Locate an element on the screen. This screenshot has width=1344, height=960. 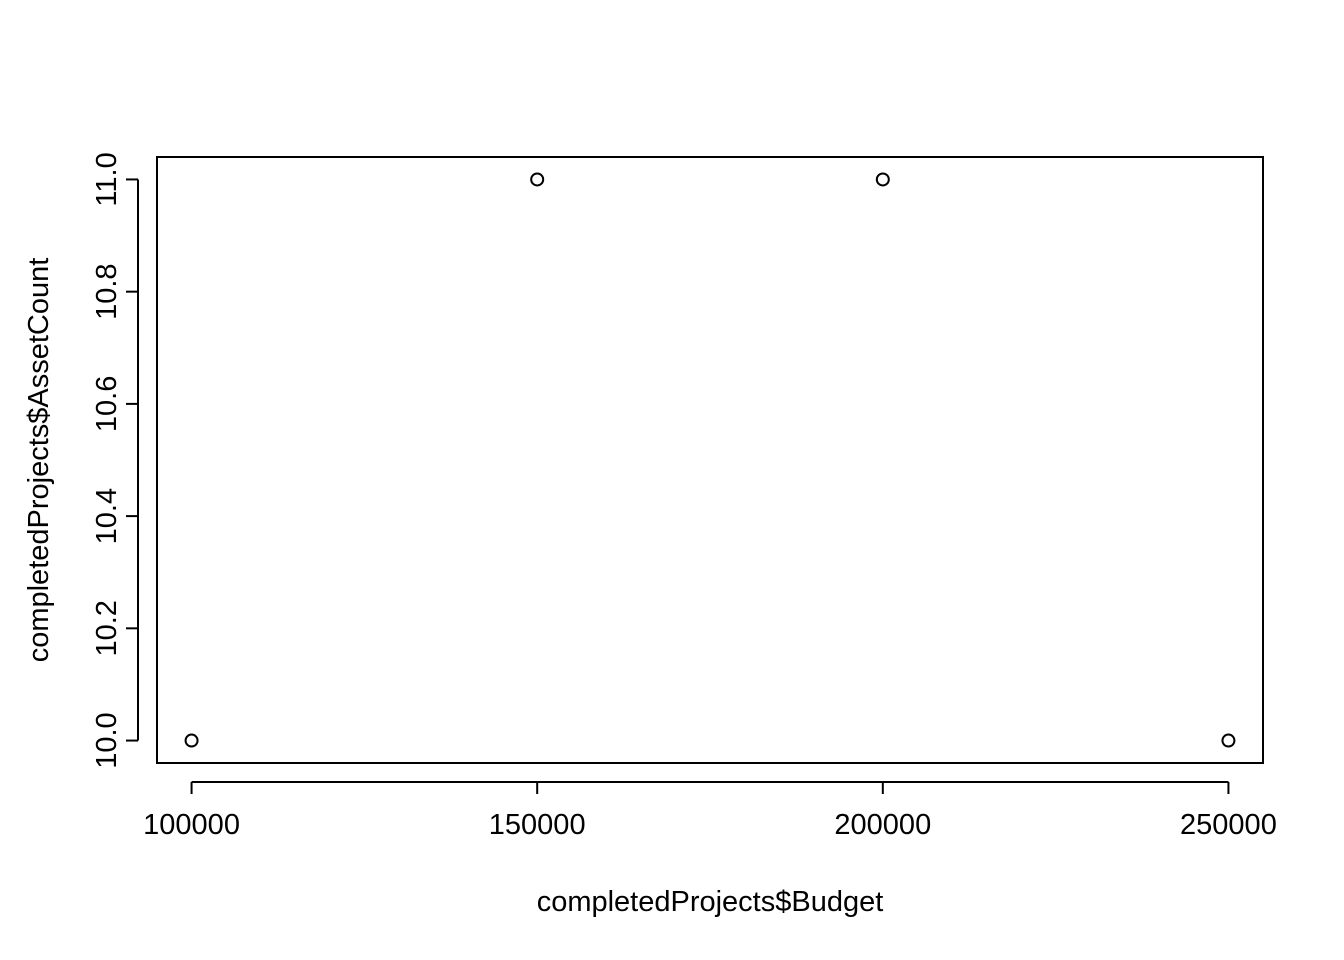
y-tick-label: 10.8 is located at coordinates (107, 291).